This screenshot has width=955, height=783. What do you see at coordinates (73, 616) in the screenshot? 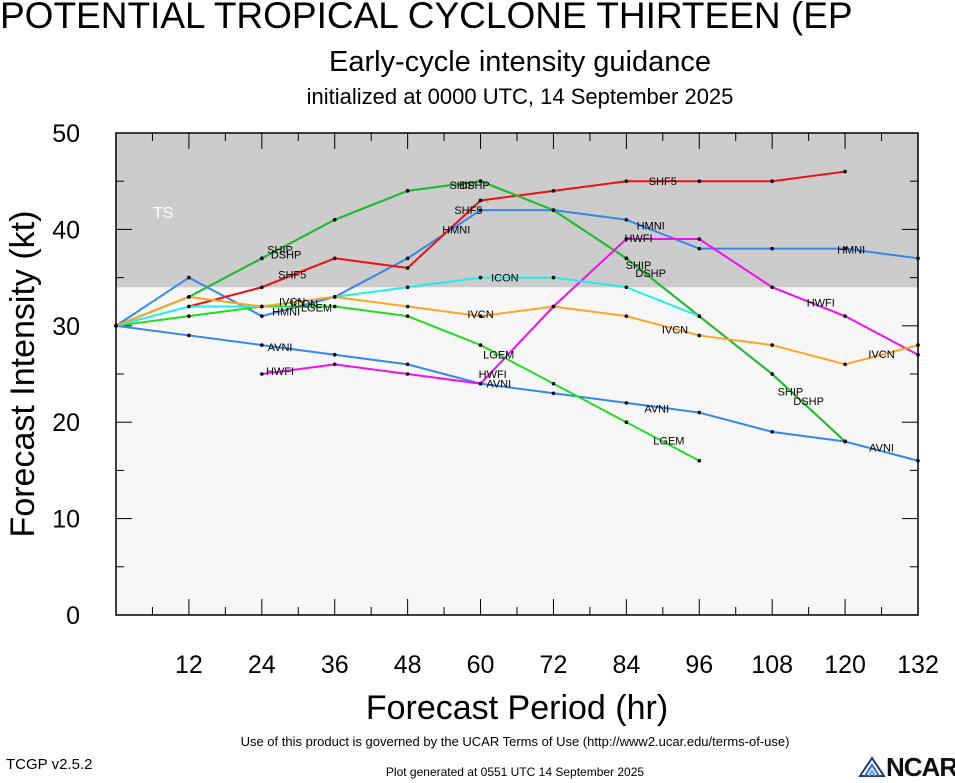
I see `y-tick-label: 0` at bounding box center [73, 616].